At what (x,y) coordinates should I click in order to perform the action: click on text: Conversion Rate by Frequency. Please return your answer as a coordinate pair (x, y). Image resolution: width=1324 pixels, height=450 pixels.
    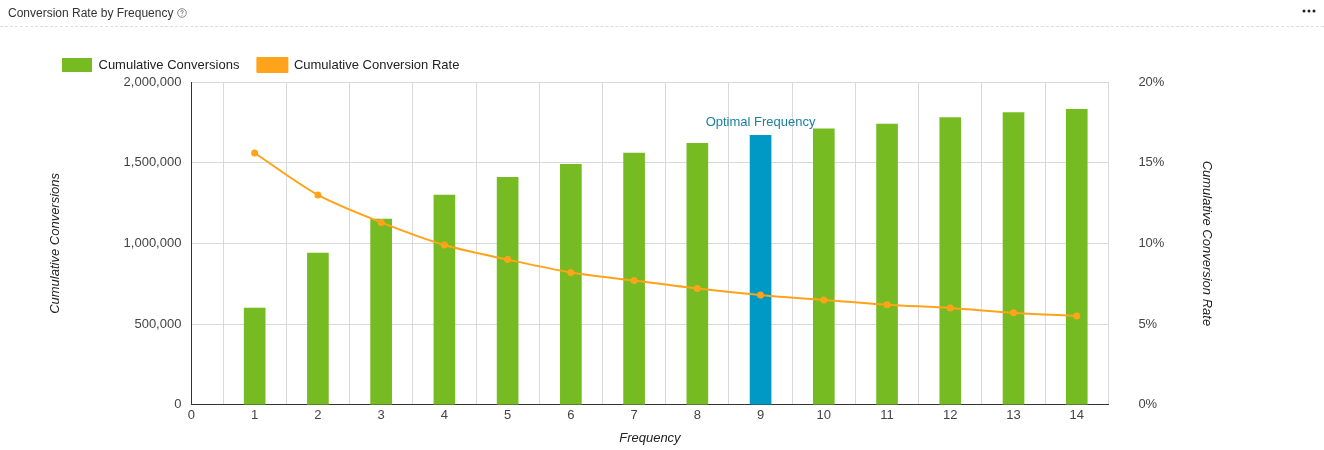
    Looking at the image, I should click on (91, 13).